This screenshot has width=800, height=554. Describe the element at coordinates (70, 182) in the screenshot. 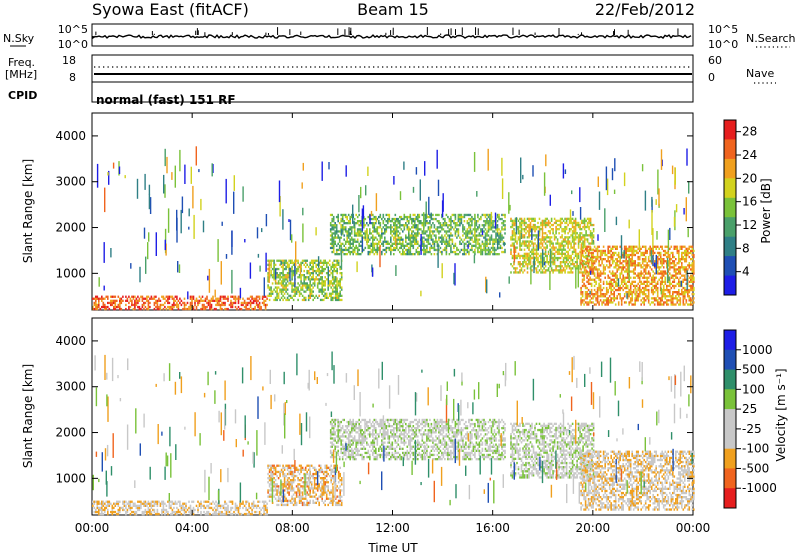

I see `y-tick-label: 3000` at that location.